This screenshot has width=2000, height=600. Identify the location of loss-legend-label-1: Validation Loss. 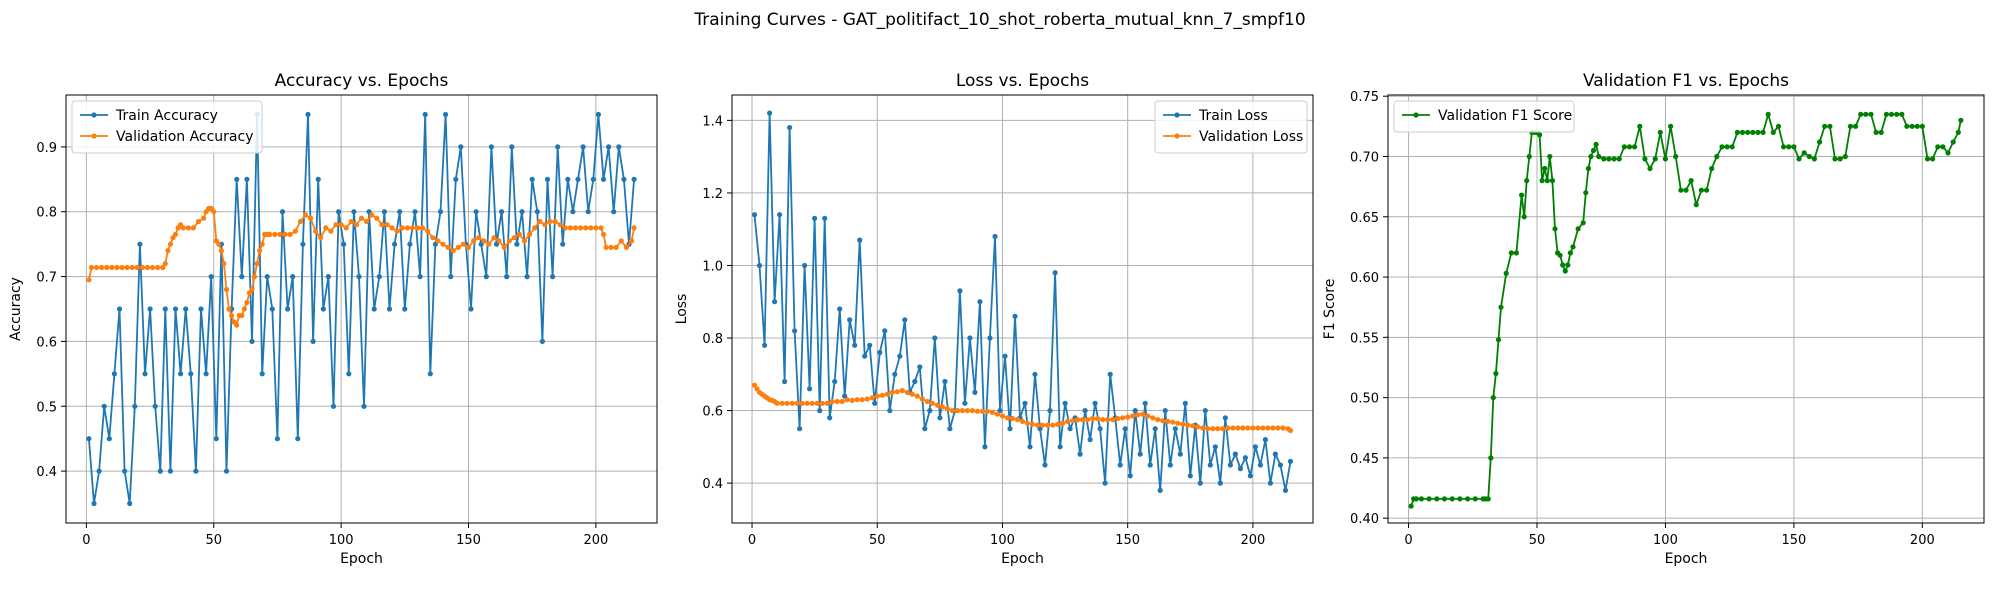
(1251, 137).